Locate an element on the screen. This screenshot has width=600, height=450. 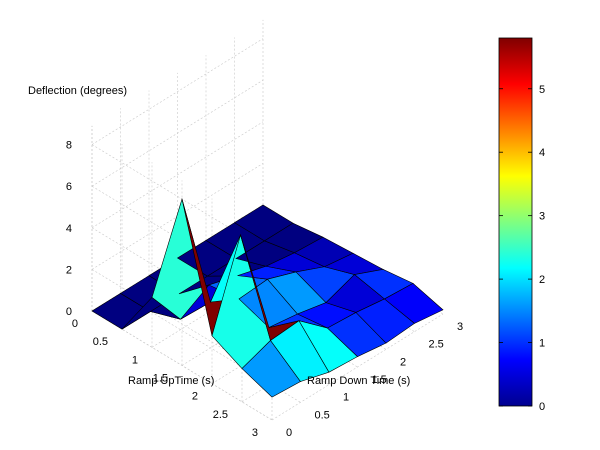
colorbar-tick-label-2: 2 is located at coordinates (542, 280).